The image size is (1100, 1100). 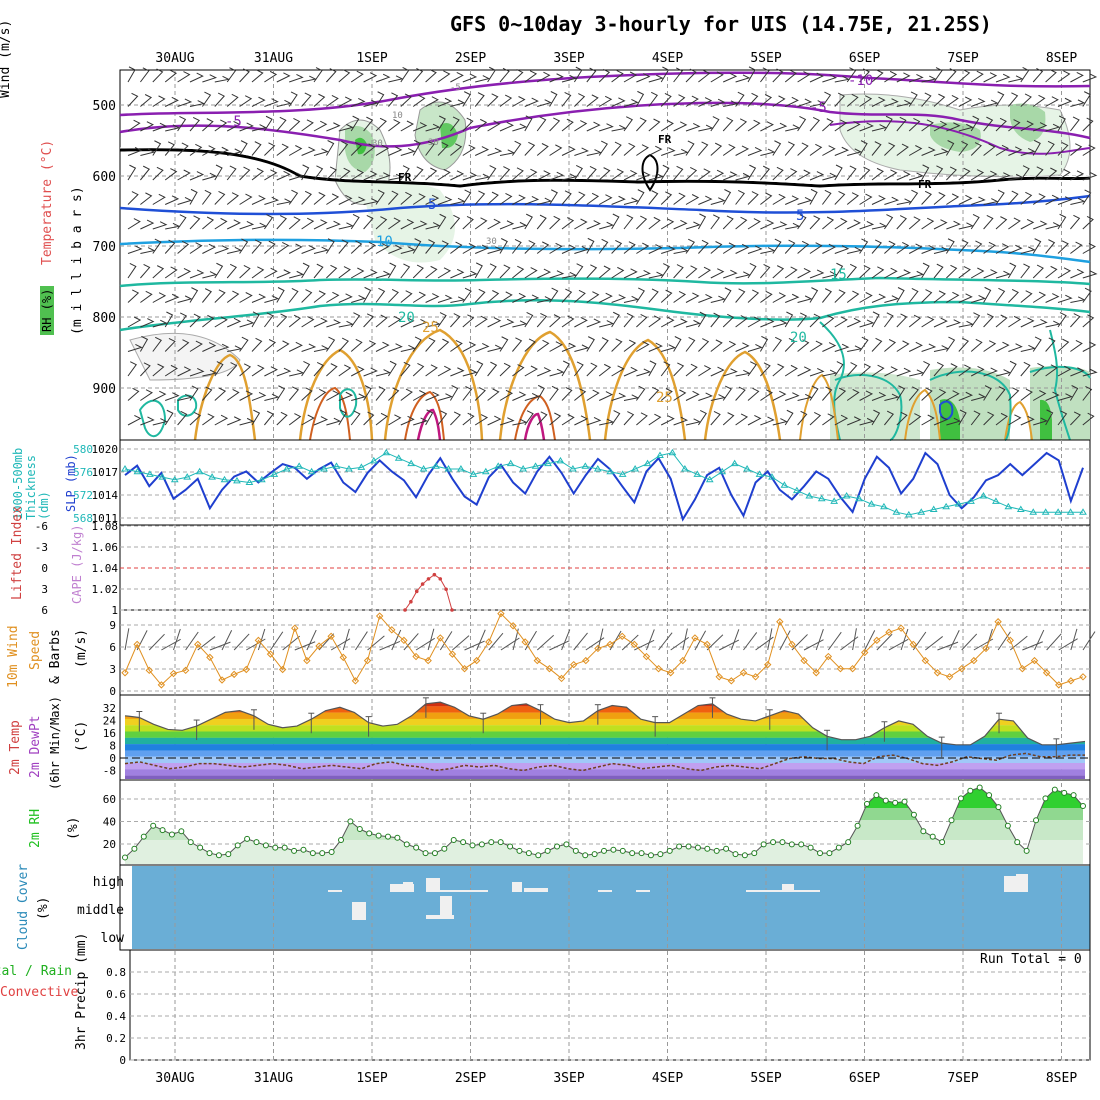 I want to click on date-label-bottom: 3SEP, so click(x=568, y=1078).